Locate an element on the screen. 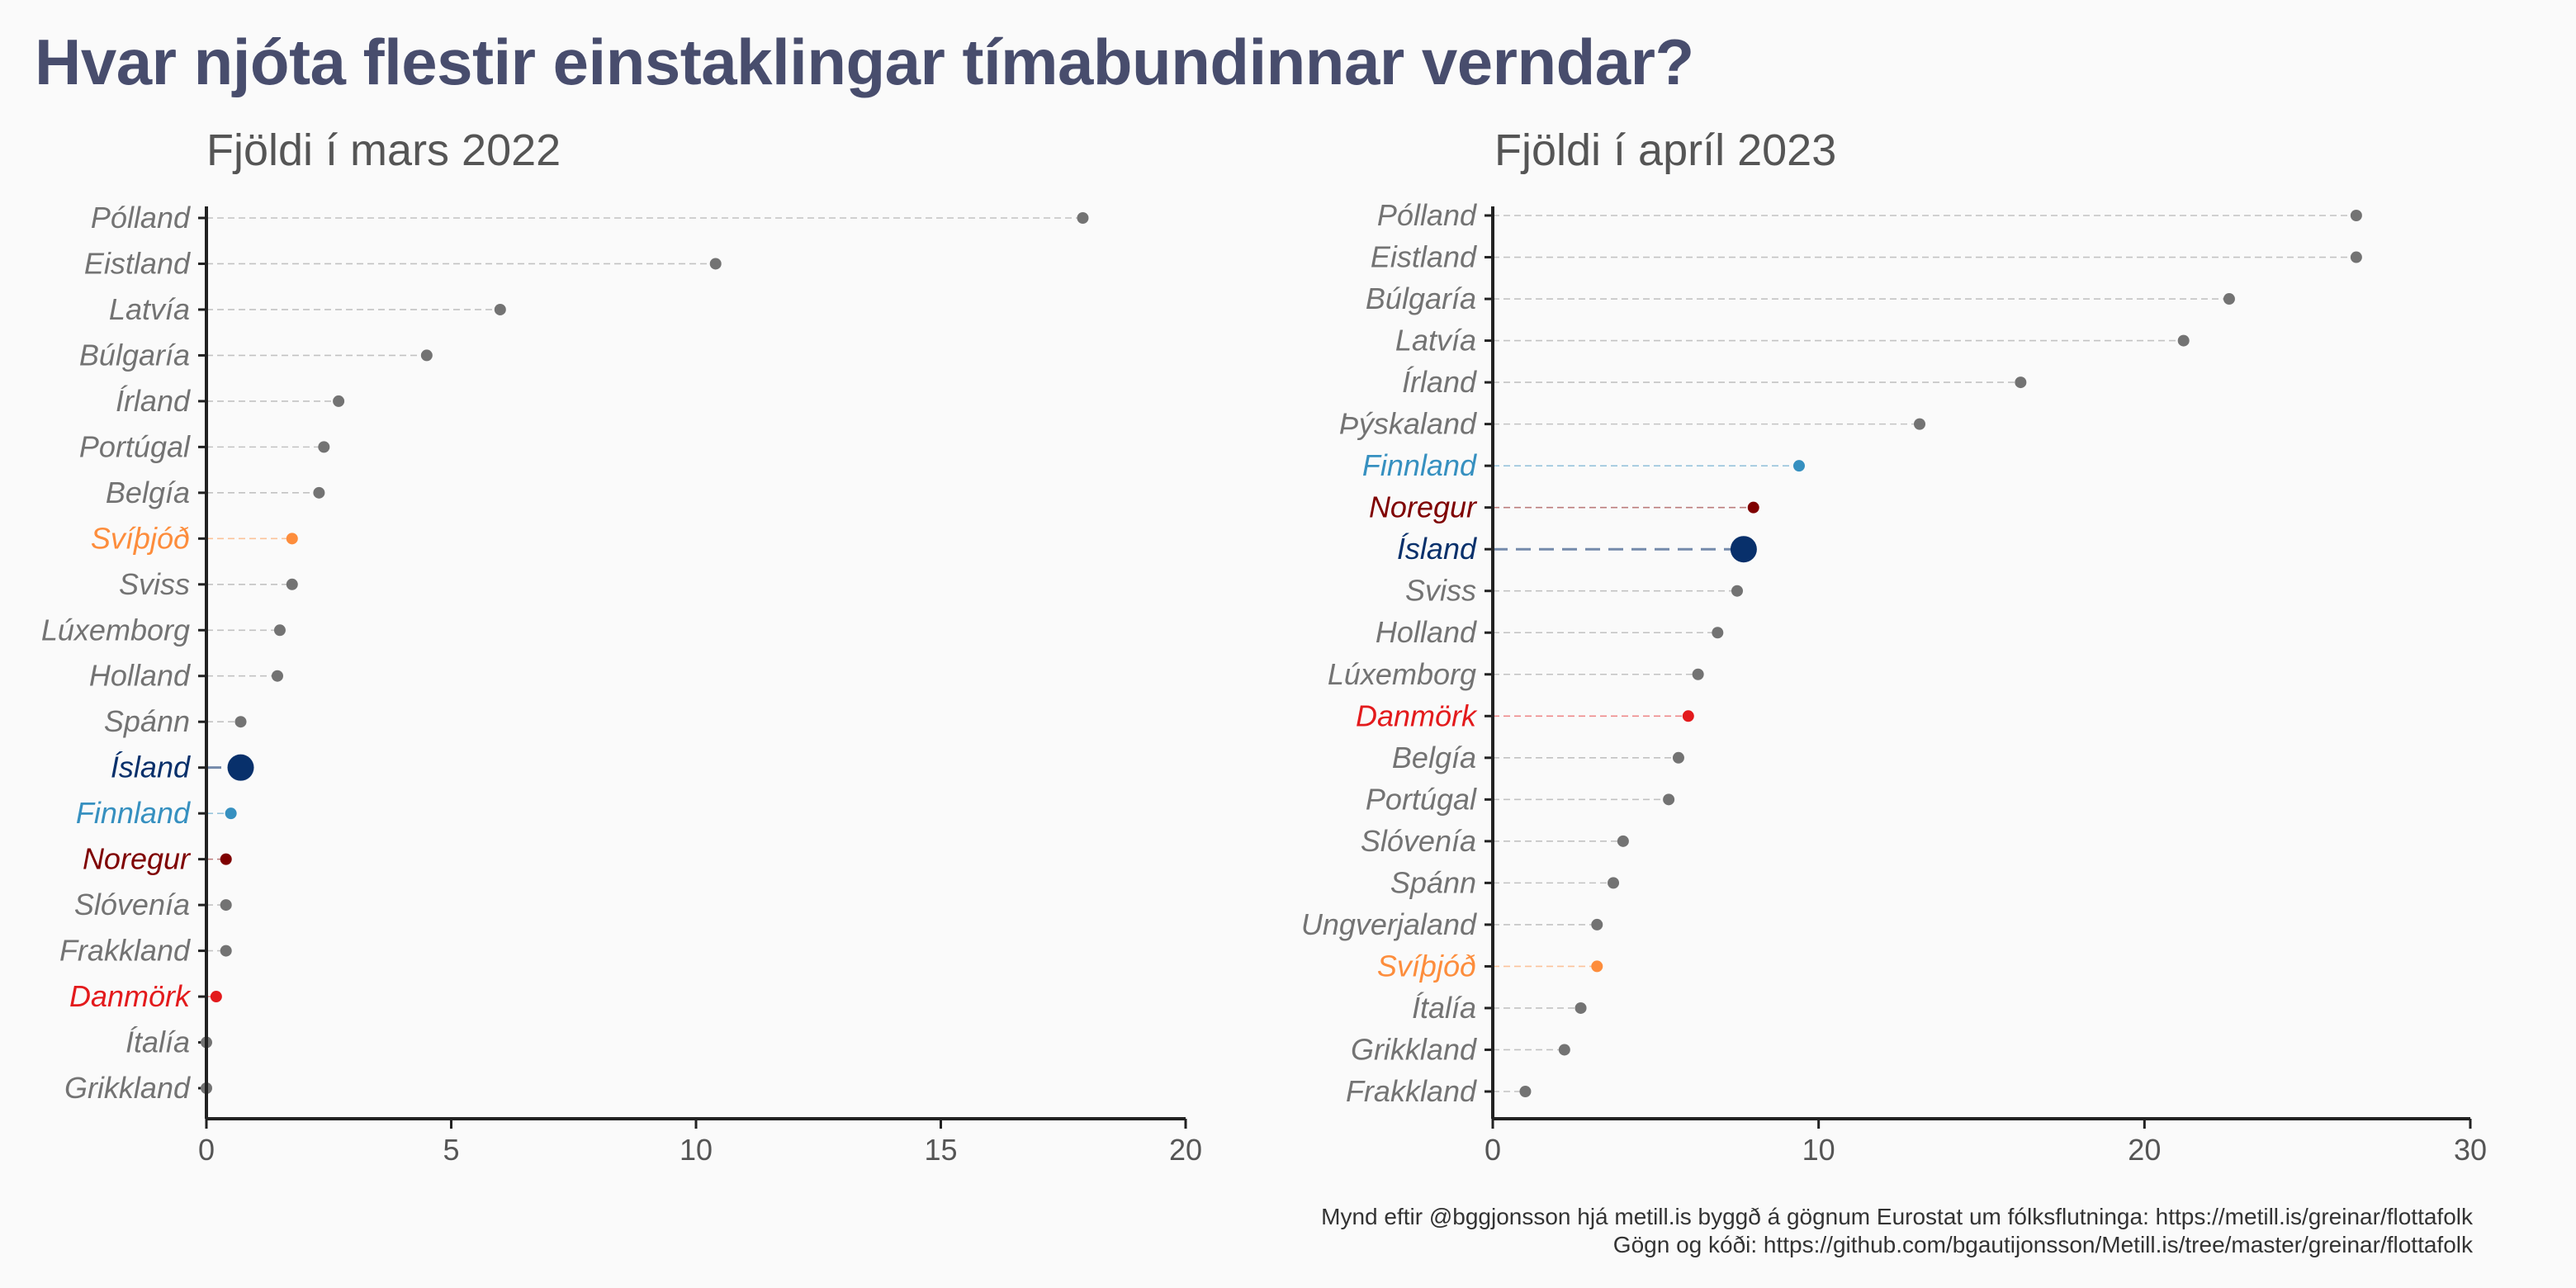 This screenshot has height=1288, width=2576. panel1-label-island: Ísland is located at coordinates (151, 767).